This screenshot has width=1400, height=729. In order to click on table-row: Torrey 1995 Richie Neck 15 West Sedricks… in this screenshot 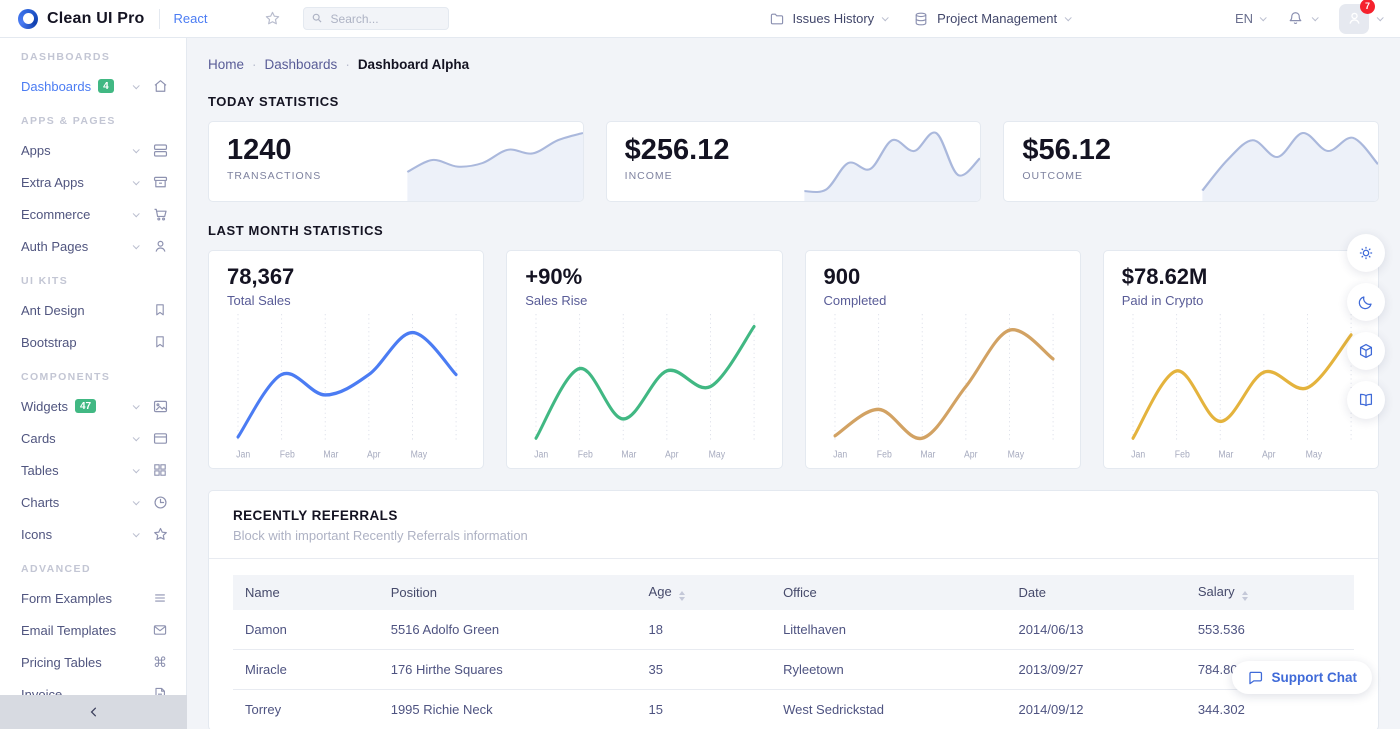, I will do `click(793, 709)`.